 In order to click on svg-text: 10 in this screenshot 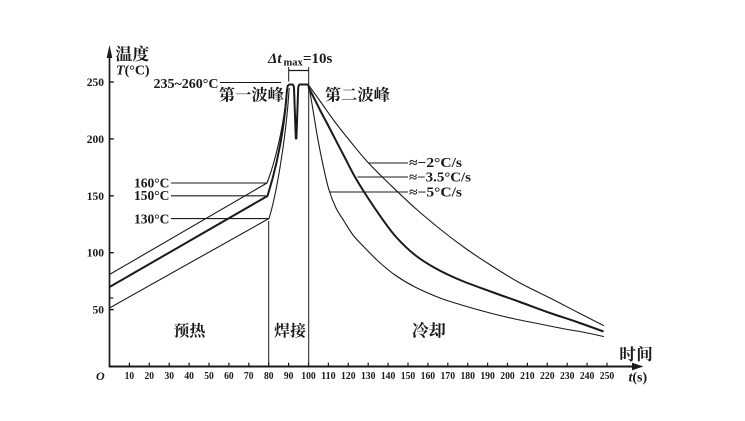, I will do `click(130, 376)`.